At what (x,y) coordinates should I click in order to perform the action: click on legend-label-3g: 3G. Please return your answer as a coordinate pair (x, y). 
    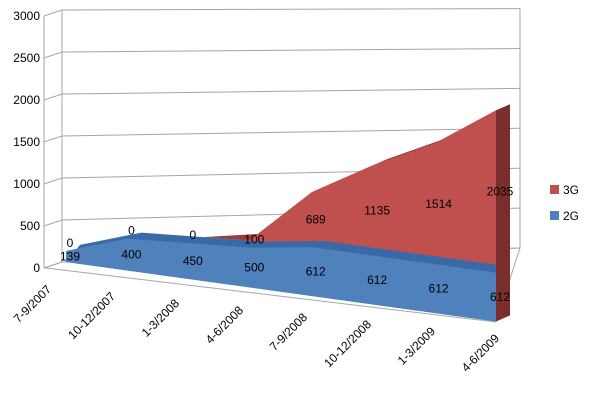
    Looking at the image, I should click on (571, 190).